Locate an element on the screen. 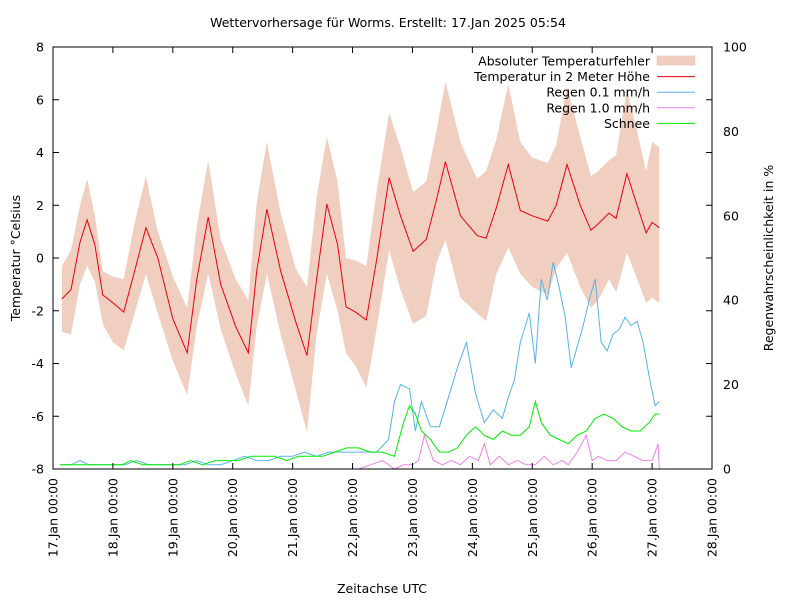 This screenshot has width=800, height=600. y-tick-label: 0 is located at coordinates (40, 258).